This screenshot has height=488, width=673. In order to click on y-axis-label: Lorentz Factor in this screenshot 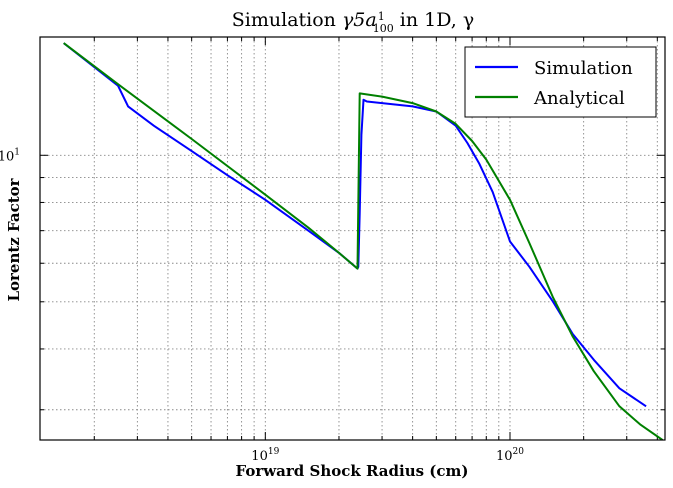, I will do `click(14, 239)`.